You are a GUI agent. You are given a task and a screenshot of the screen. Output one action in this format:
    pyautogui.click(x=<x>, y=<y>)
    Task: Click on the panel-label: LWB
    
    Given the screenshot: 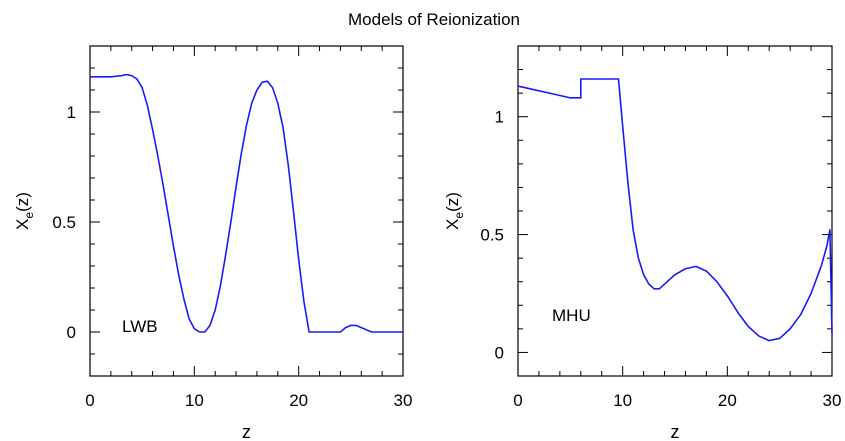 What is the action you would take?
    pyautogui.click(x=140, y=326)
    